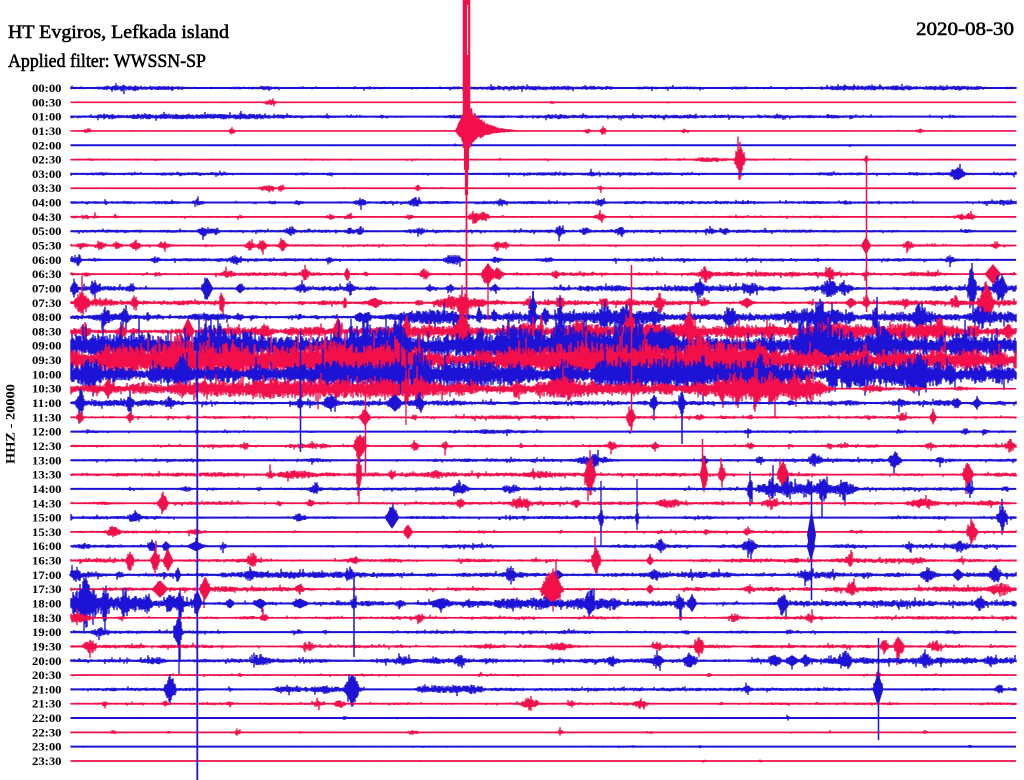 The height and width of the screenshot is (780, 1024). What do you see at coordinates (47, 447) in the screenshot?
I see `svg-text: 12:30` at bounding box center [47, 447].